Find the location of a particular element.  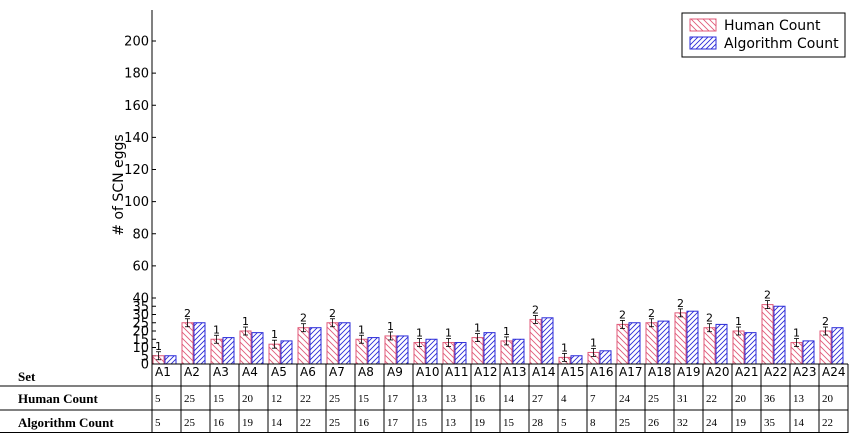

table-set-cell: A7 is located at coordinates (337, 372).